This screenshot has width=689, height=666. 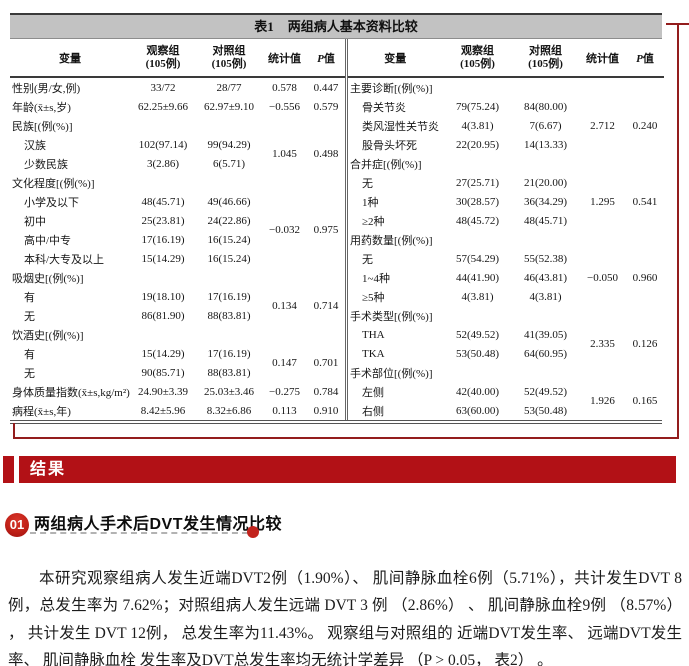 I want to click on control-cell: 14(13.33), so click(x=545, y=144).